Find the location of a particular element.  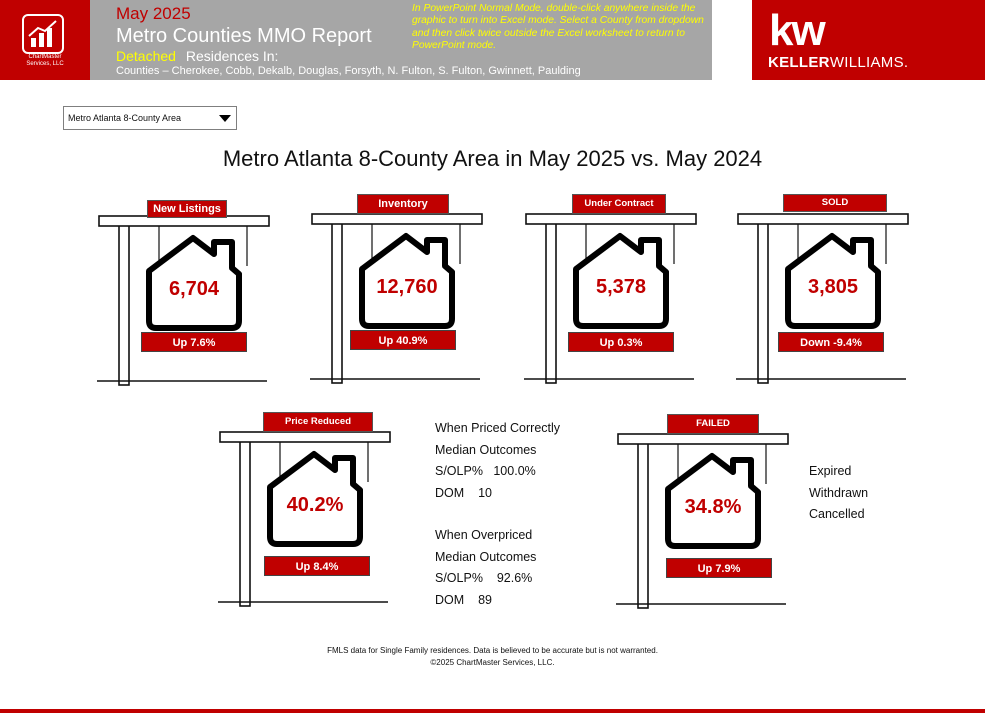

failed-label: FAILED is located at coordinates (713, 424).